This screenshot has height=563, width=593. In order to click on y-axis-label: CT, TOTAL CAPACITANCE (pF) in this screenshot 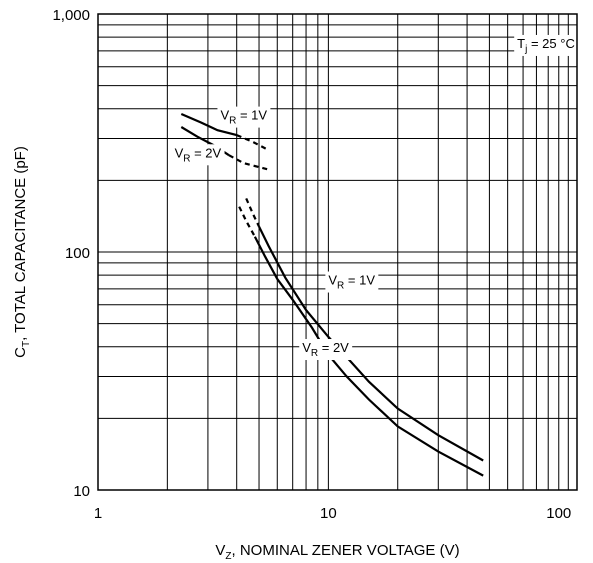, I will do `click(22, 252)`.